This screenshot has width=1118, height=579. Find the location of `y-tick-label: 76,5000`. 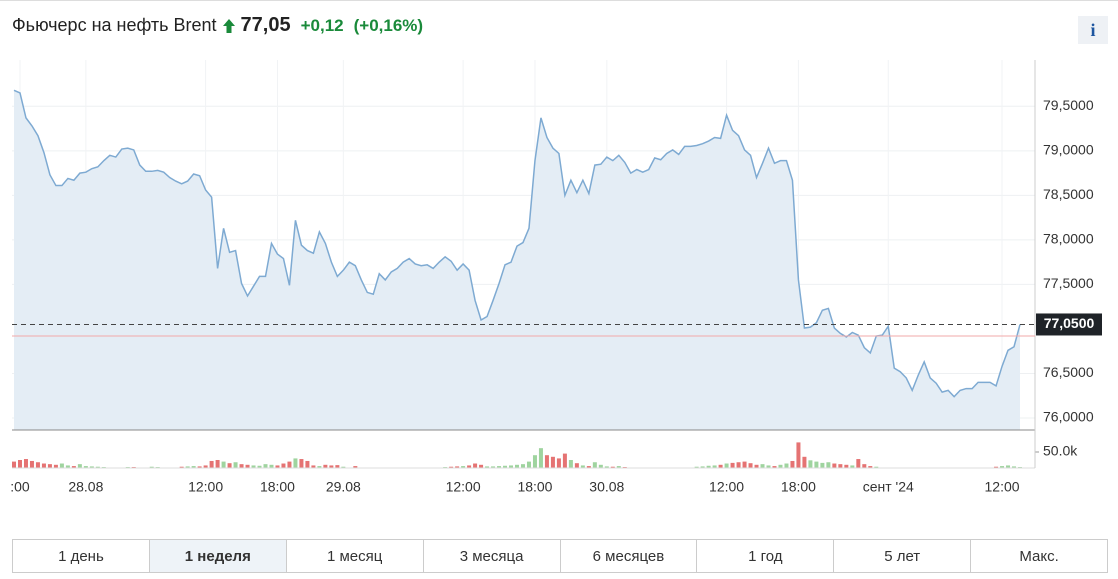

y-tick-label: 76,5000 is located at coordinates (1068, 372).